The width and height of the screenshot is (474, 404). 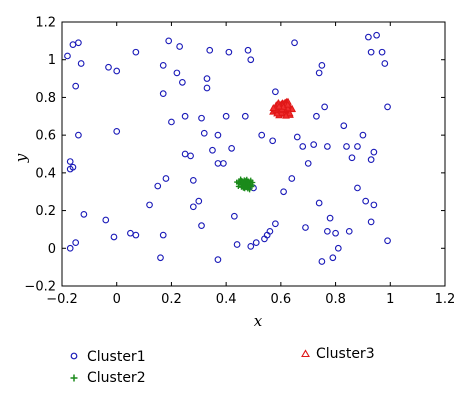 What do you see at coordinates (116, 378) in the screenshot?
I see `legend-label-cluster2: Cluster2` at bounding box center [116, 378].